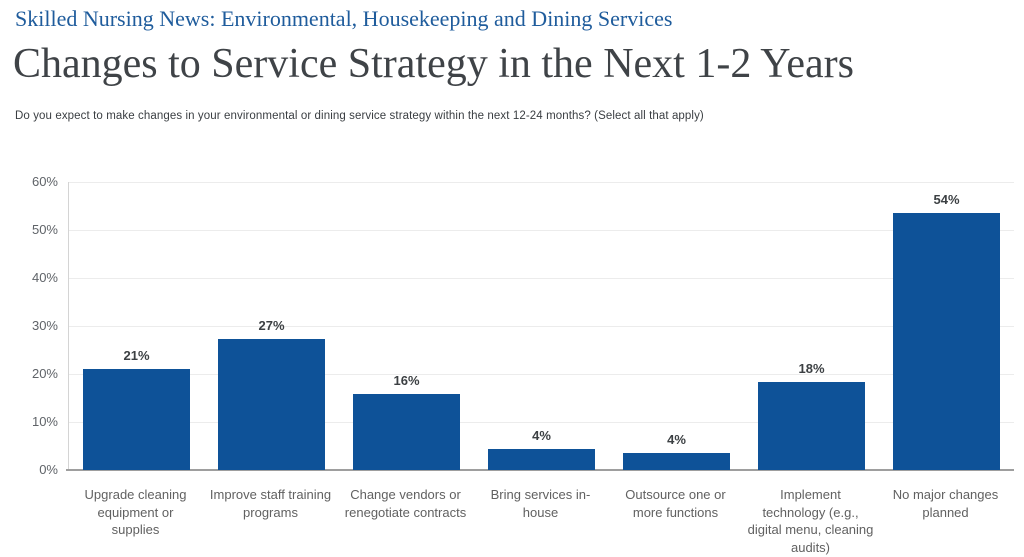  What do you see at coordinates (135, 512) in the screenshot?
I see `category-label: Upgrade cleaning equipment or supplies` at bounding box center [135, 512].